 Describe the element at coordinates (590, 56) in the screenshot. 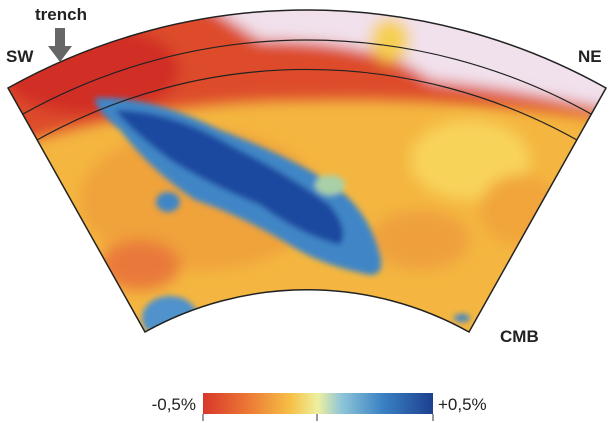

I see `ne-label: NE` at that location.